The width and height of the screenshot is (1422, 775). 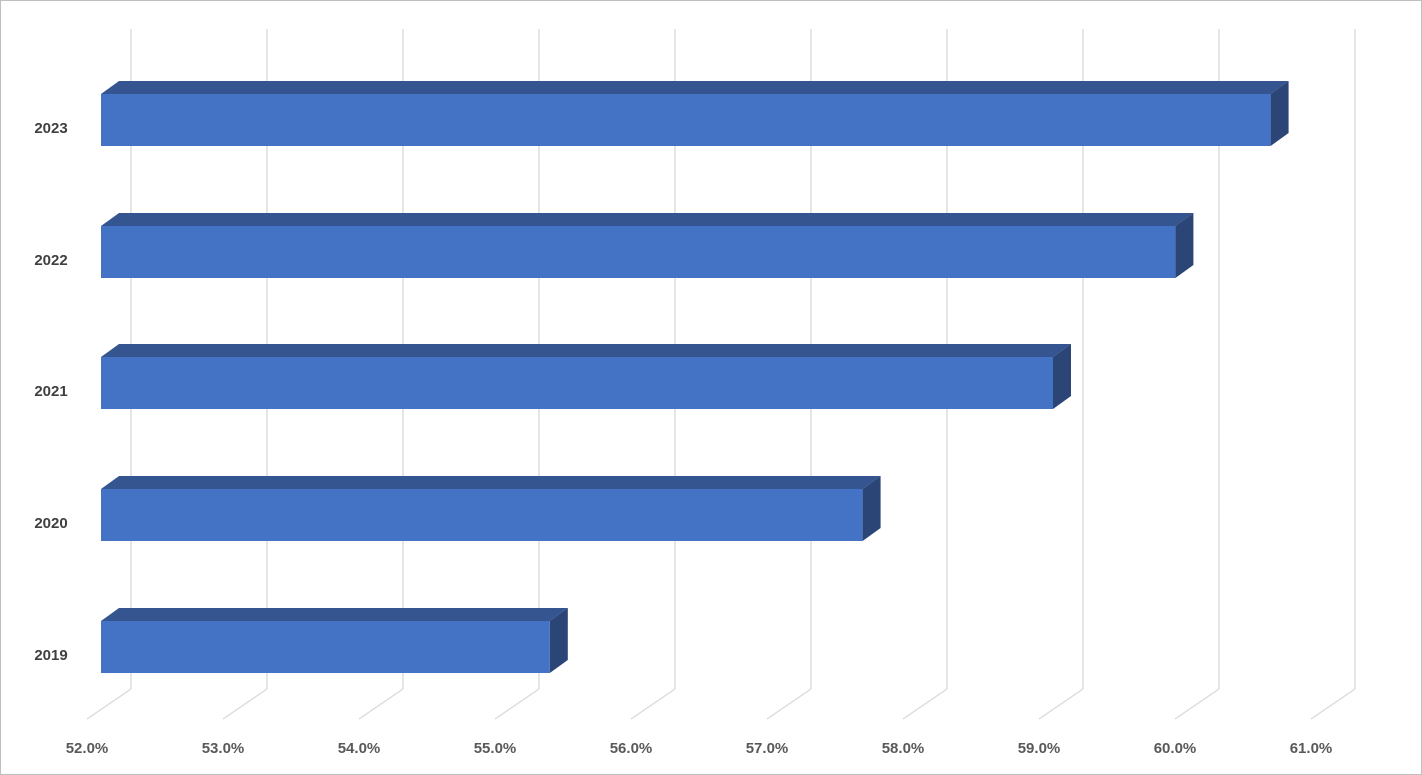 I want to click on y-axis-categories: 2019 2020 2021 2022 2023, so click(x=50, y=392).